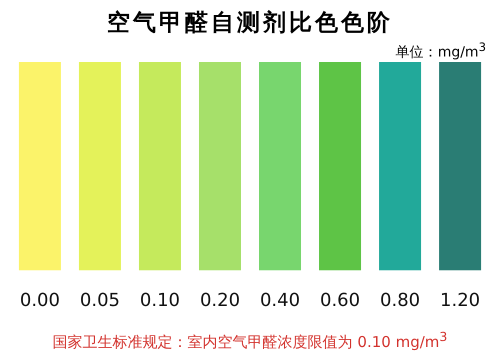 The image size is (500, 363). Describe the element at coordinates (340, 300) in the screenshot. I see `x-tick-label: 0.60` at that location.